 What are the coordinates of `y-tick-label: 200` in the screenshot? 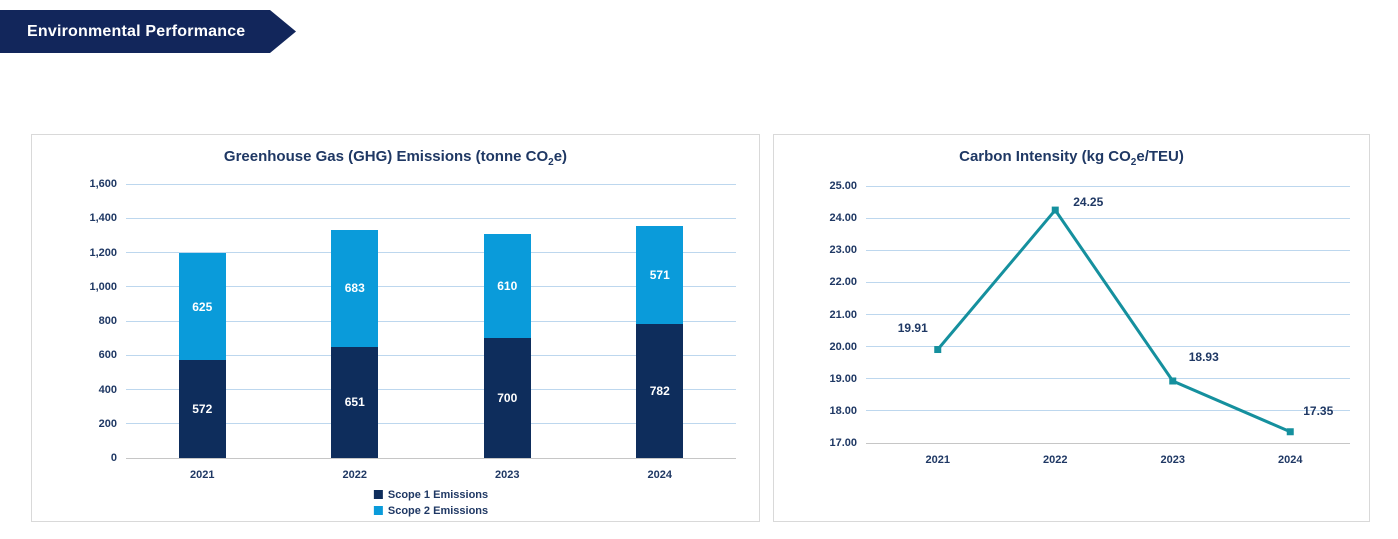 It's located at (107, 423).